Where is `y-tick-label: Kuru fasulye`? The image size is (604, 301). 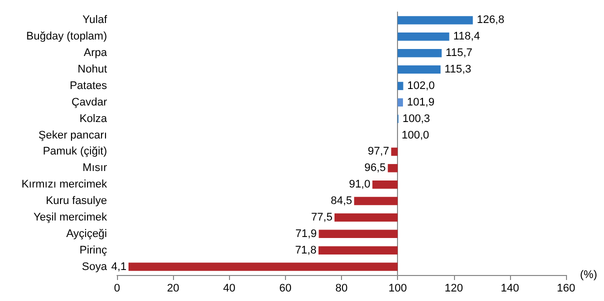
y-tick-label: Kuru fasulye is located at coordinates (76, 201).